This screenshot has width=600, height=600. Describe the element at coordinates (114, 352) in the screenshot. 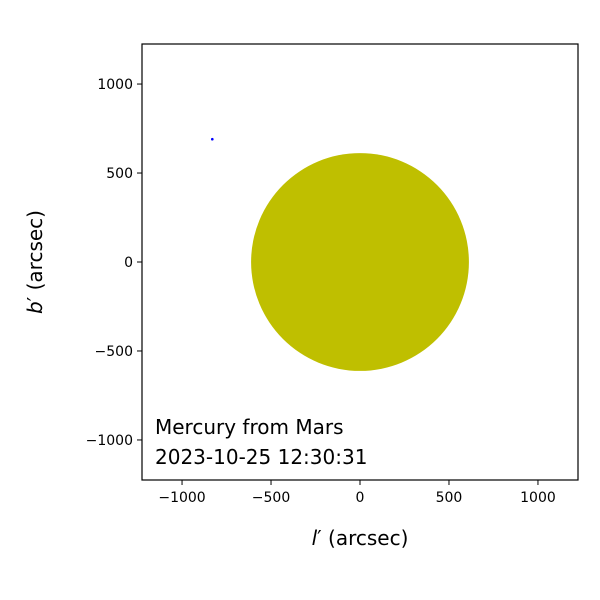

I see `y-tick-label: −500` at that location.